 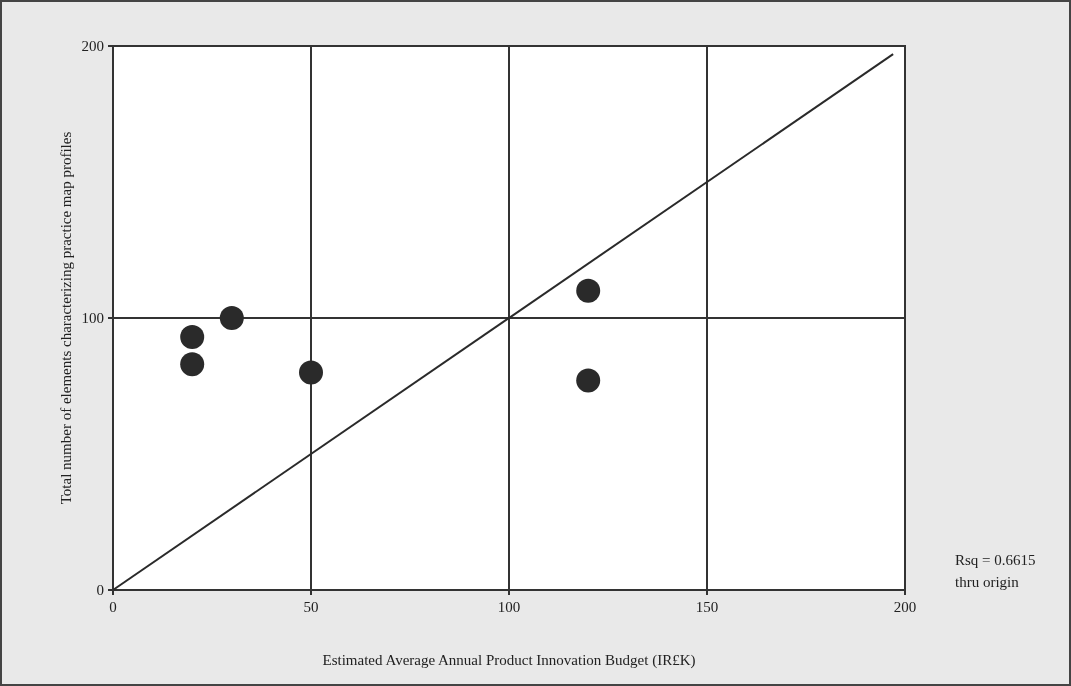 What do you see at coordinates (509, 607) in the screenshot?
I see `x-tick-label: 100` at bounding box center [509, 607].